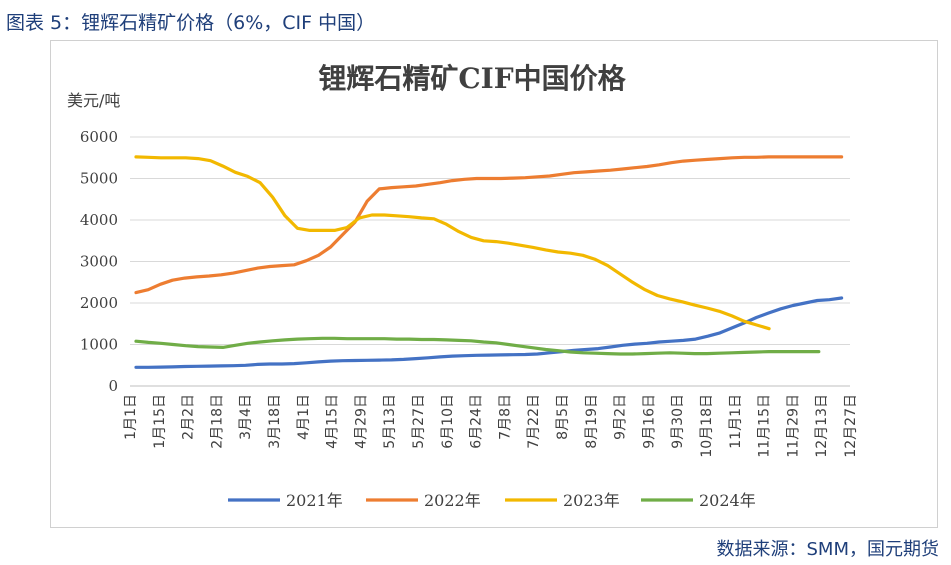 This screenshot has height=565, width=951. What do you see at coordinates (592, 421) in the screenshot?
I see `x-tick-label: 8月19日` at bounding box center [592, 421].